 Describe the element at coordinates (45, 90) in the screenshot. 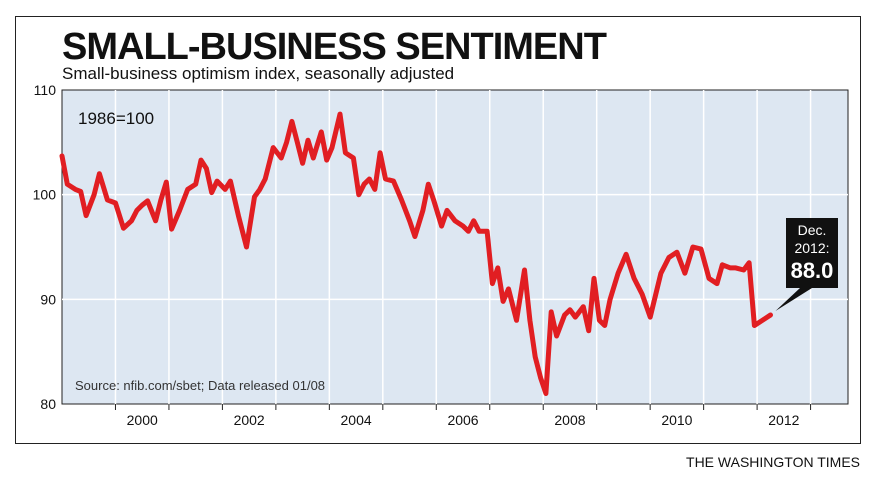

I see `y-tick-label: 110` at that location.